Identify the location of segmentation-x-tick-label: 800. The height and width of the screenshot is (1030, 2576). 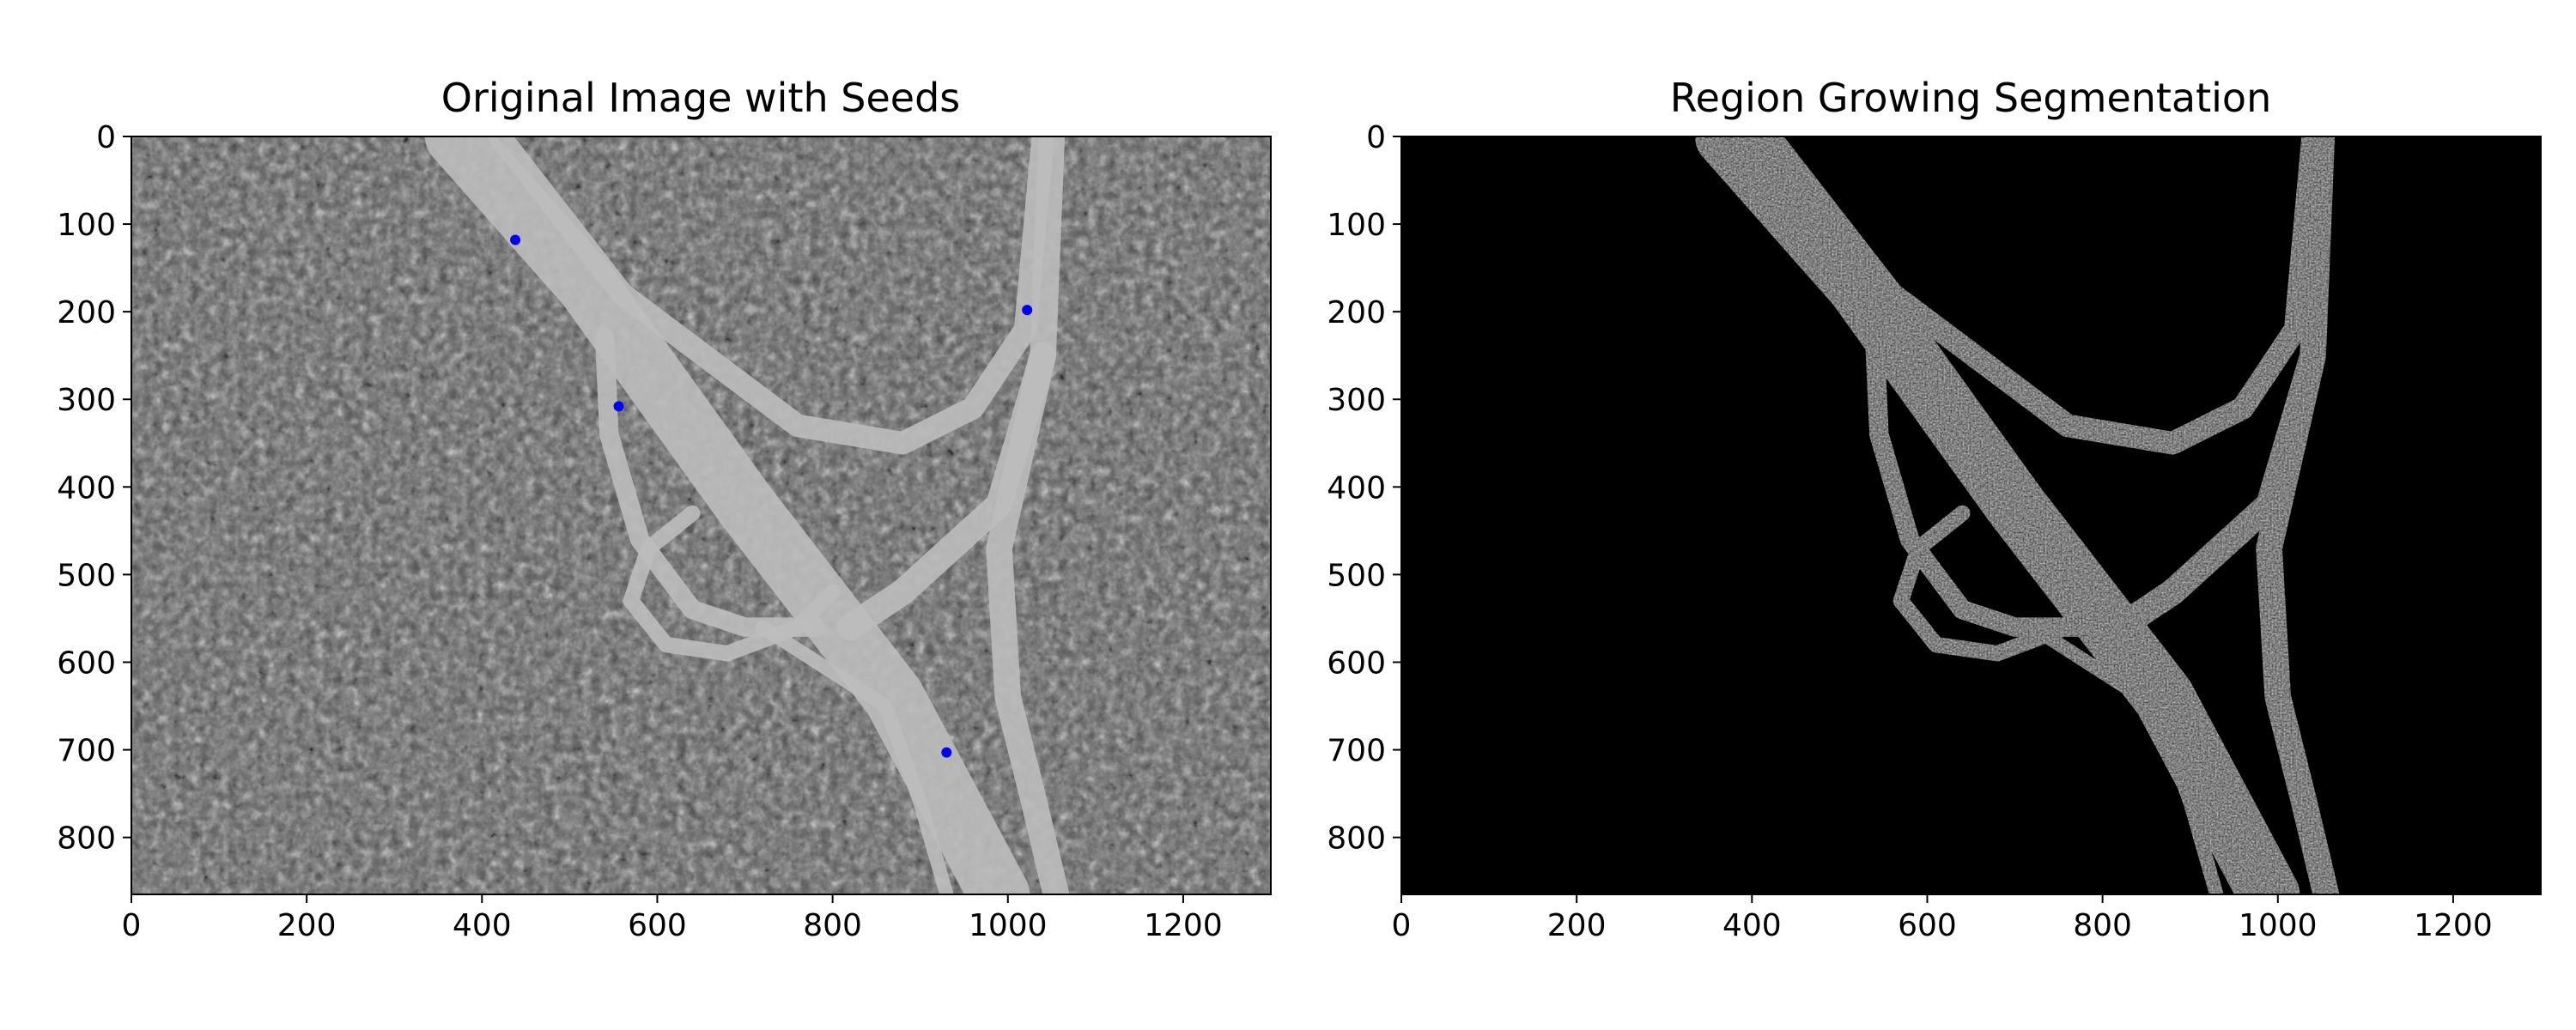
(2102, 925).